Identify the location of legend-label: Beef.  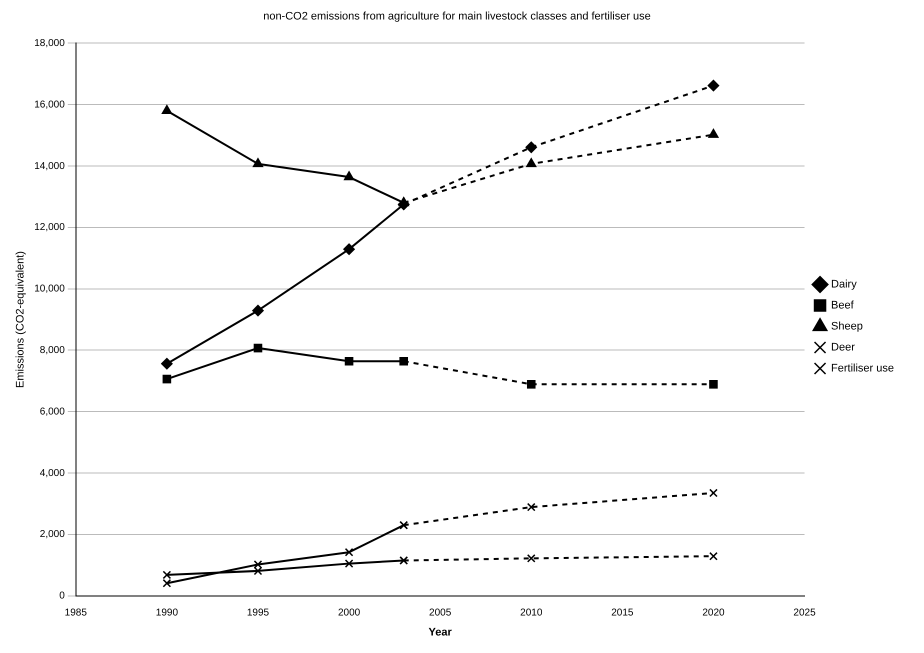
(843, 306).